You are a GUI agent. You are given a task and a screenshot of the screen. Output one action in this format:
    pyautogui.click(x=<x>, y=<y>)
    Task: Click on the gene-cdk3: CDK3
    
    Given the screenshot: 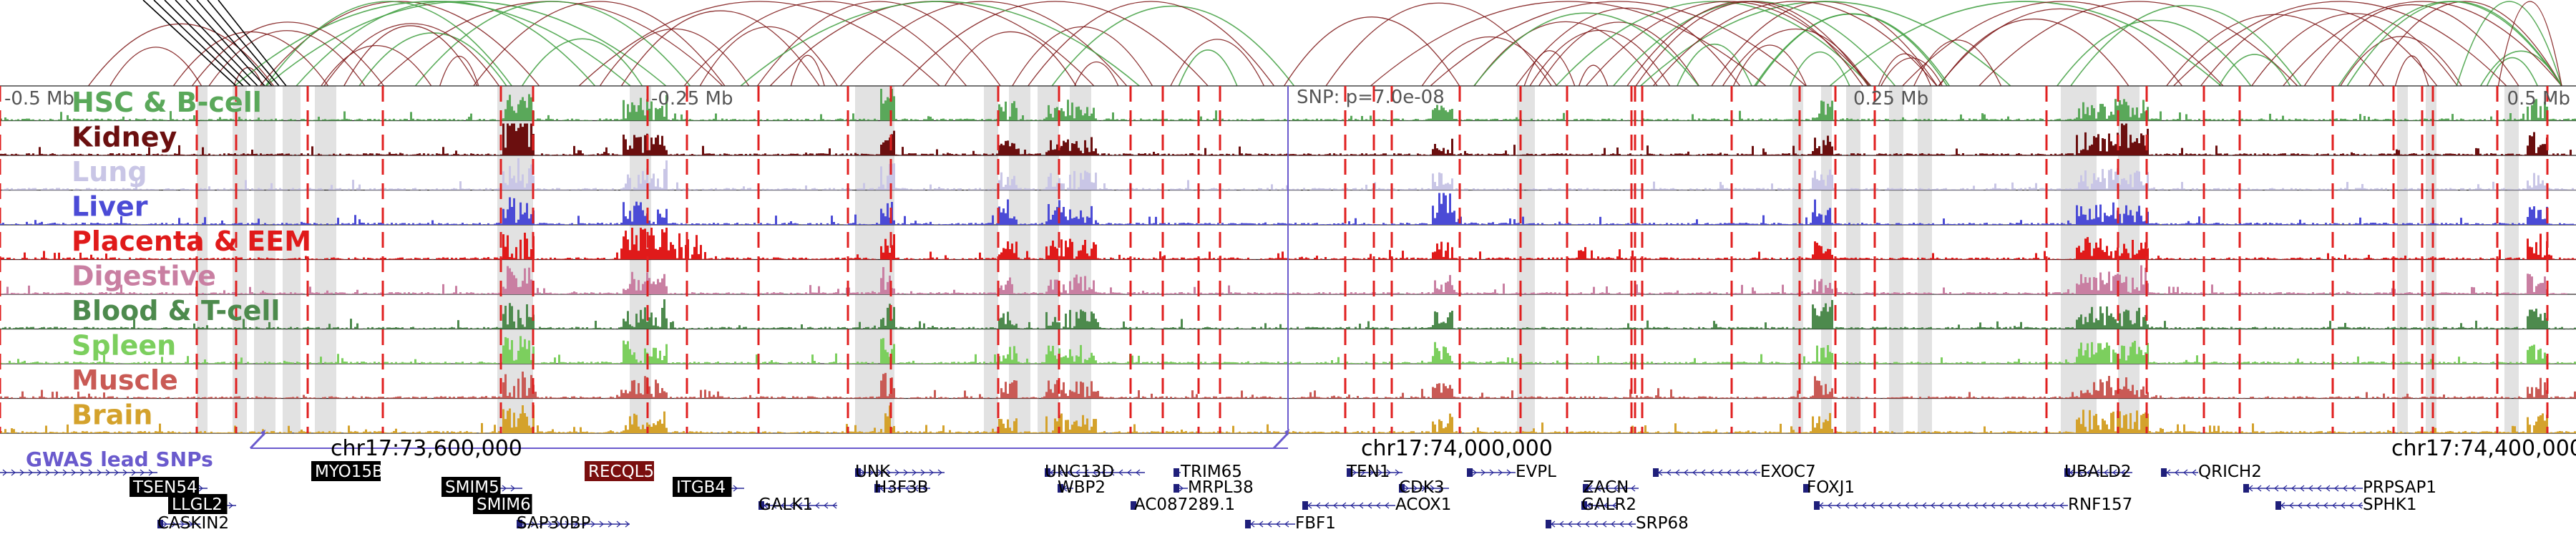 What is the action you would take?
    pyautogui.click(x=1424, y=487)
    